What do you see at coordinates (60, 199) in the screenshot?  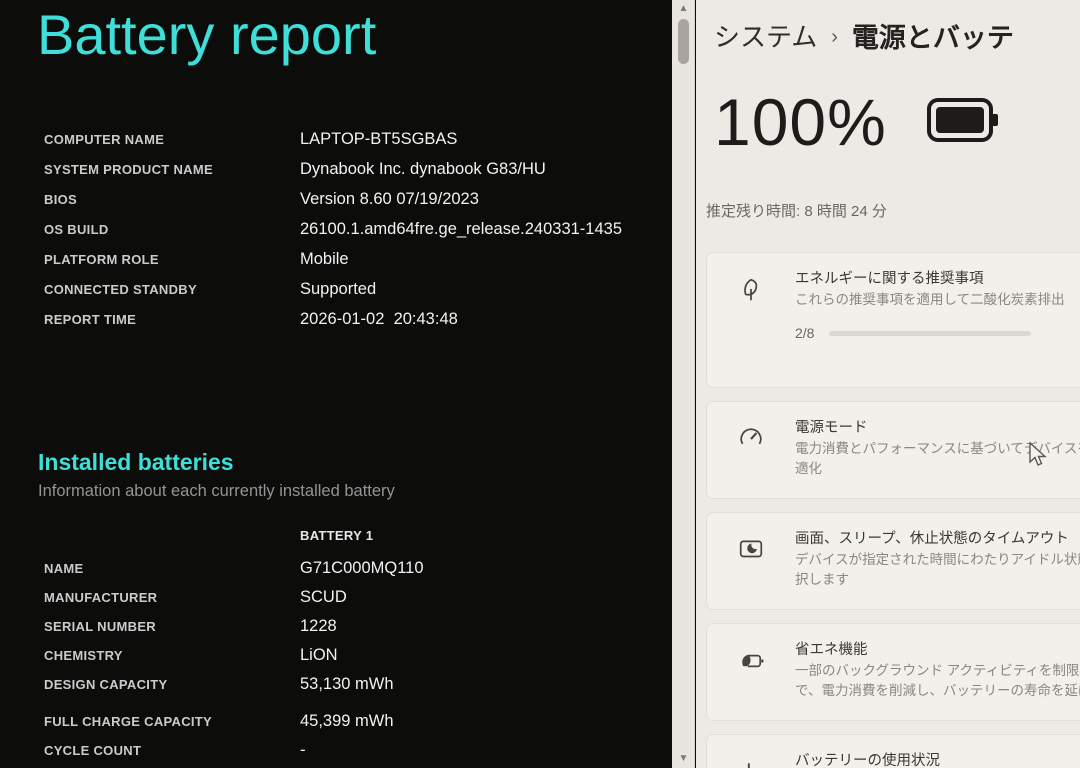 I see `row-label: BIOS` at bounding box center [60, 199].